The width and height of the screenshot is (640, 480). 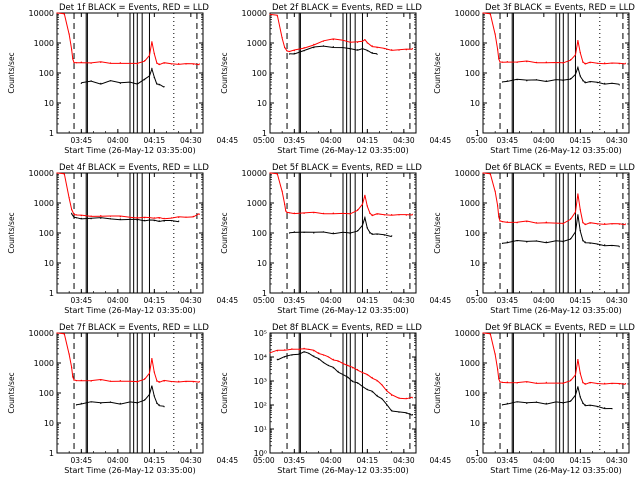 What do you see at coordinates (134, 8) in the screenshot?
I see `chart-title: Det 1f BLACK = Events, RED = LLD` at bounding box center [134, 8].